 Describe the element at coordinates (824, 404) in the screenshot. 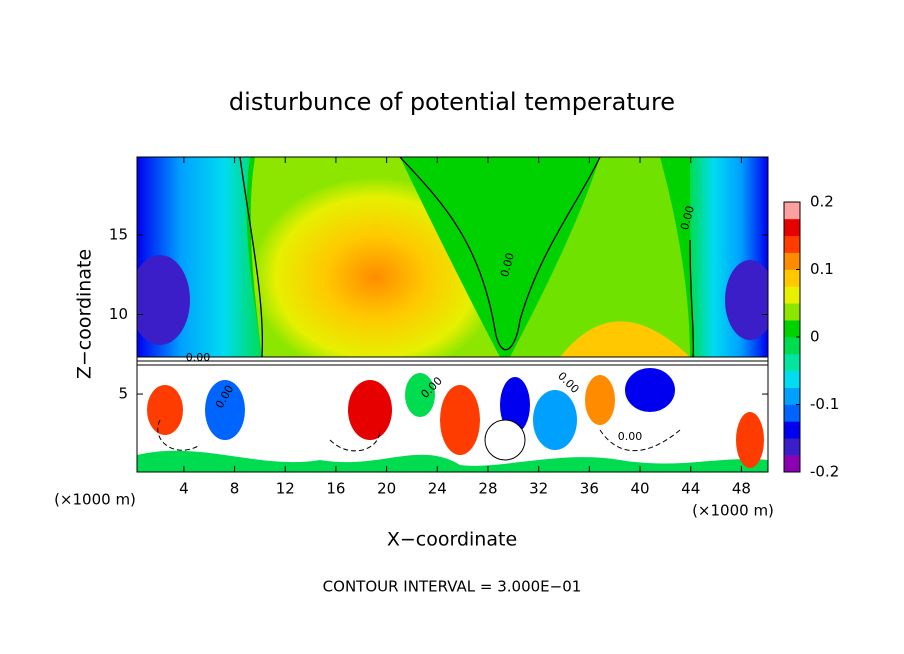

I see `colorbar-tick-label: -0.1` at that location.